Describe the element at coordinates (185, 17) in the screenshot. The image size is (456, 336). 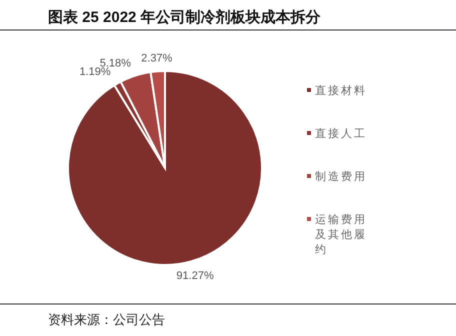
I see `chart-title: 图表 25 2022 年公司制冷剂板块成本拆分` at that location.